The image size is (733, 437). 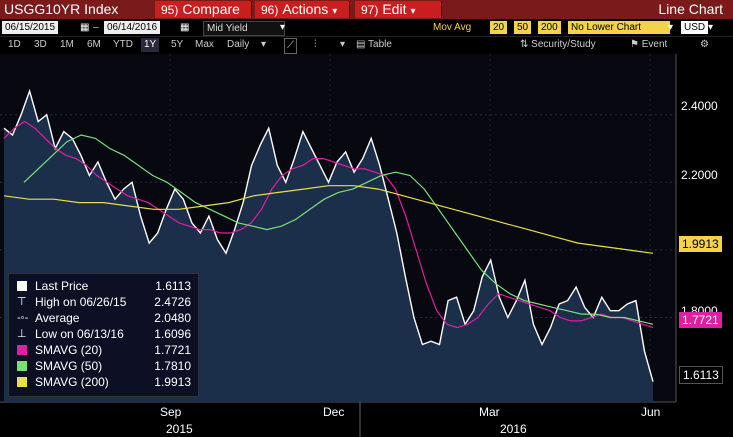 I want to click on actions-label: Actions, so click(x=305, y=9).